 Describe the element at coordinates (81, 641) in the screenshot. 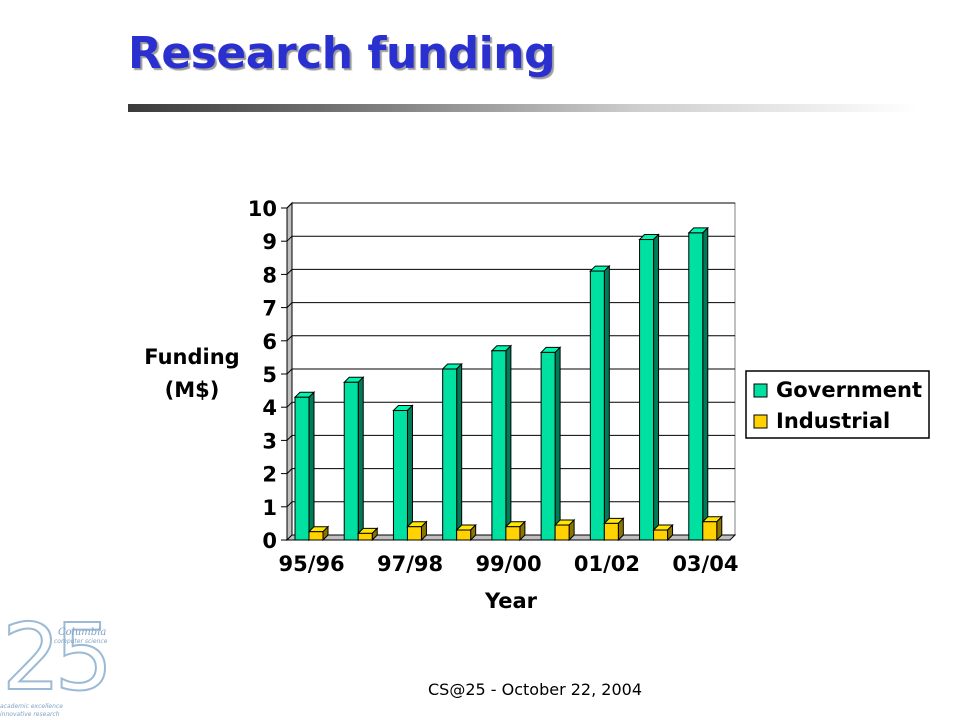

I see `logo-subtitle: computer science` at that location.